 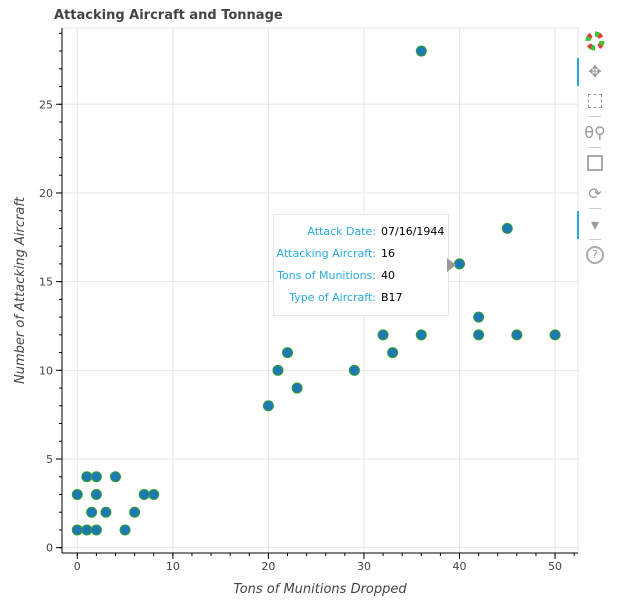 What do you see at coordinates (20, 290) in the screenshot?
I see `y-axis-label: Number of Attacking Aircraft` at bounding box center [20, 290].